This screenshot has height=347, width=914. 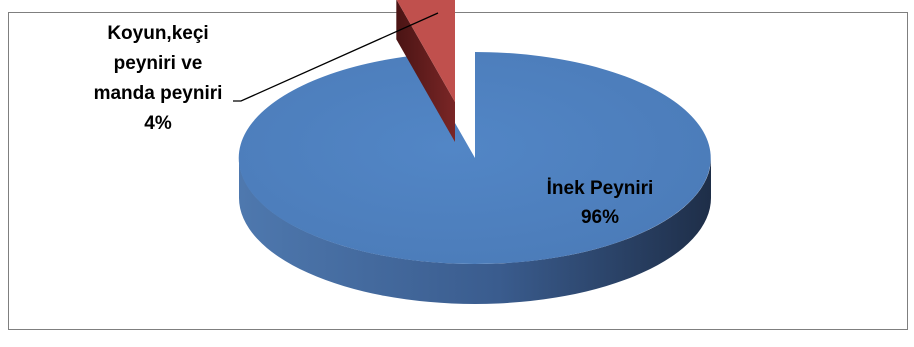 I want to click on slice-side-koyun-keci, so click(x=425, y=71).